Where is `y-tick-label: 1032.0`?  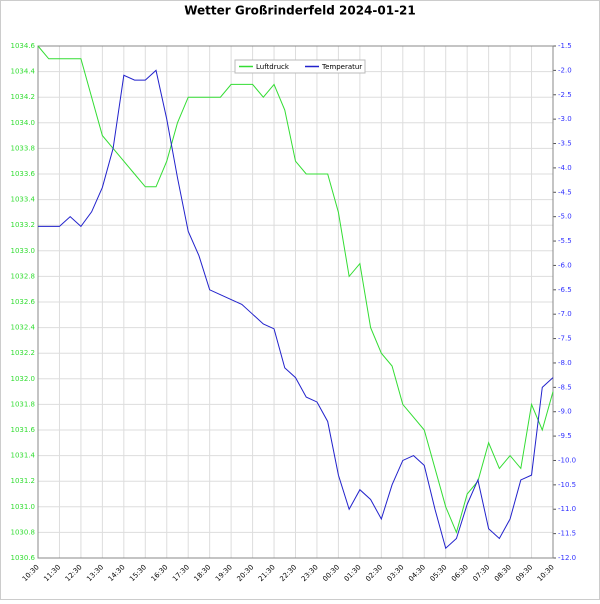
y-tick-label: 1032.0 is located at coordinates (23, 379).